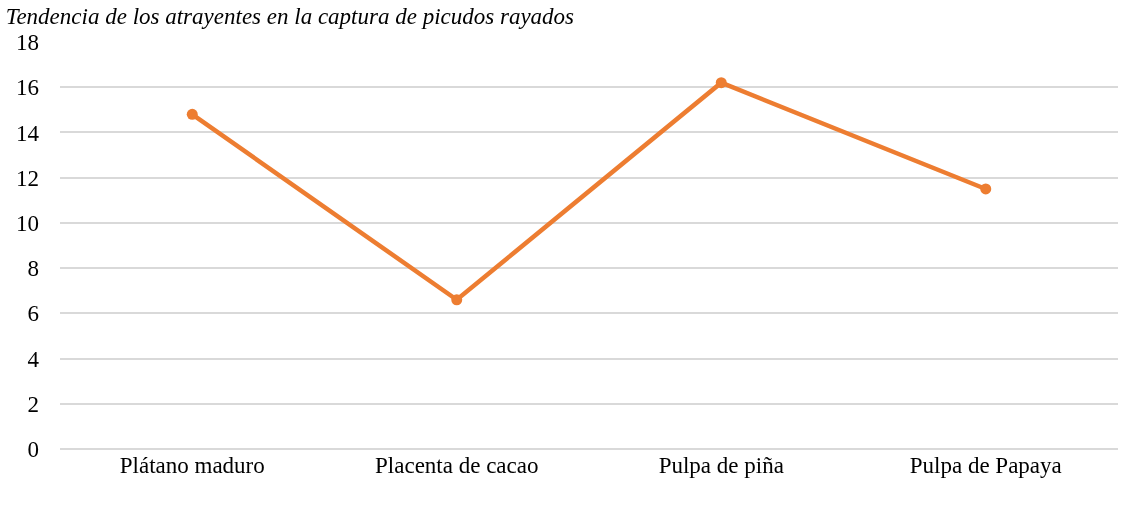 Image resolution: width=1148 pixels, height=509 pixels. Describe the element at coordinates (33, 450) in the screenshot. I see `y-tick-label: 0` at that location.